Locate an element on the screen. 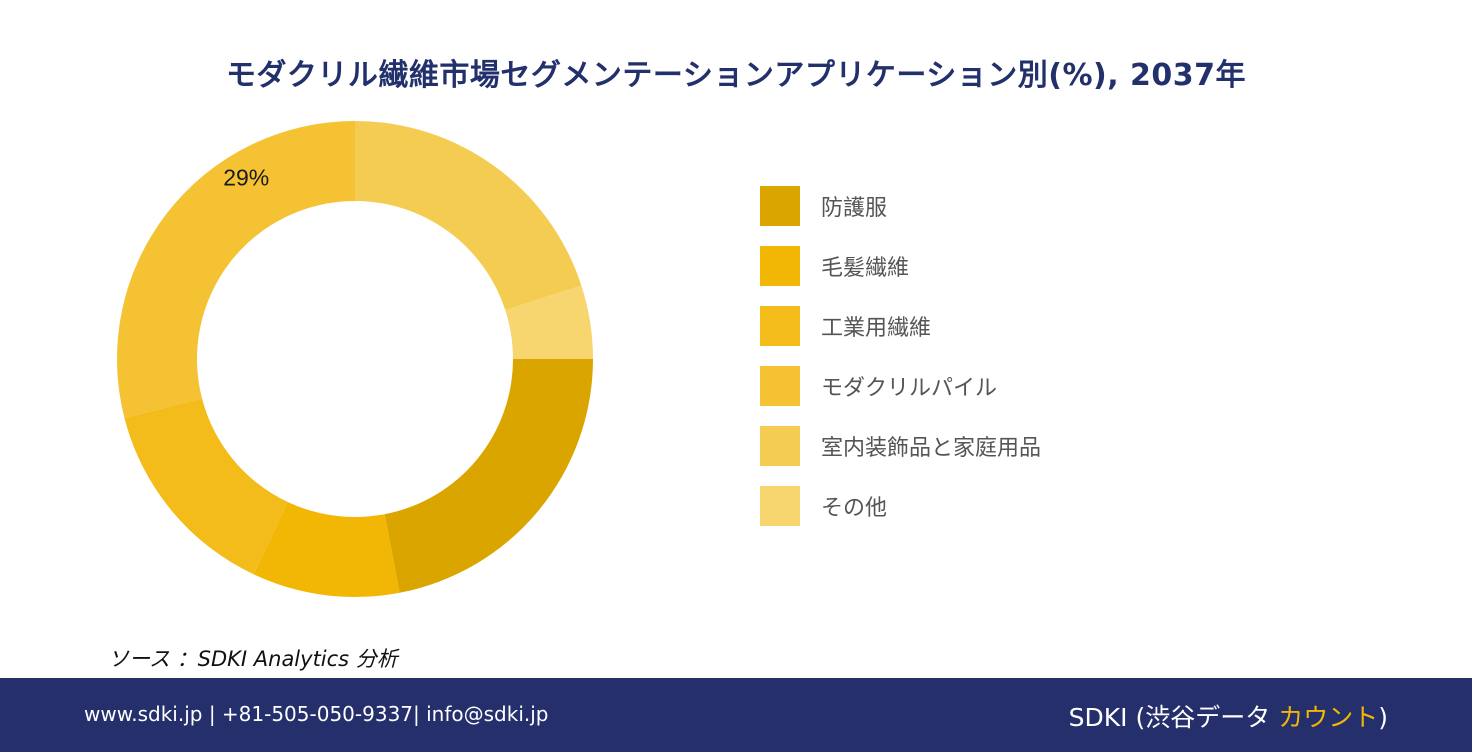  chart-title: モダクリル繊維市場セグメンテーションアプリケーション別(%), 2037年 is located at coordinates (736, 75).